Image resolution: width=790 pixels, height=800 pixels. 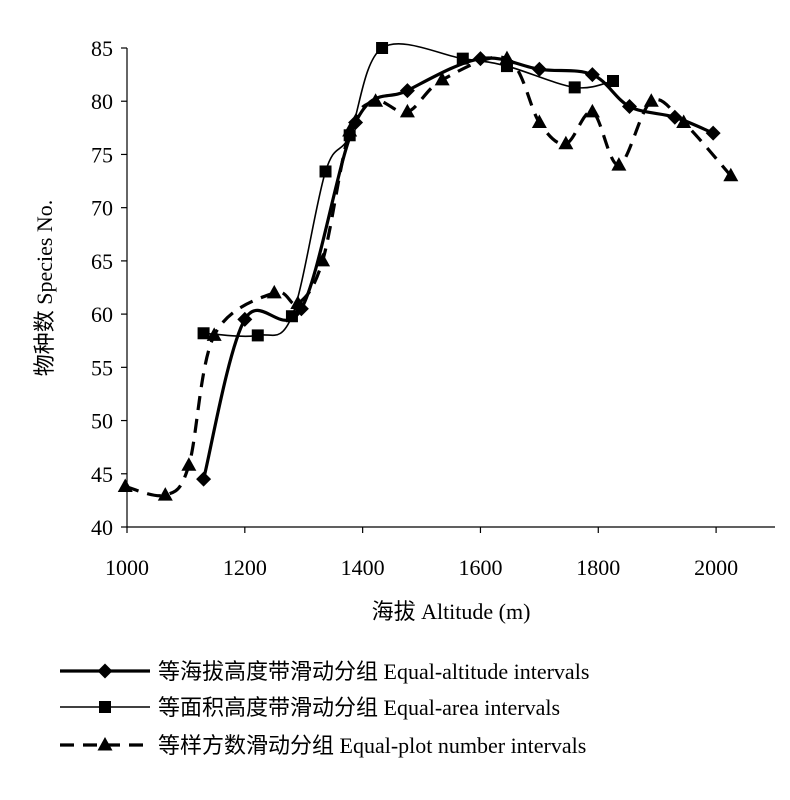 What do you see at coordinates (102, 48) in the screenshot?
I see `y-tick-label: 85` at bounding box center [102, 48].